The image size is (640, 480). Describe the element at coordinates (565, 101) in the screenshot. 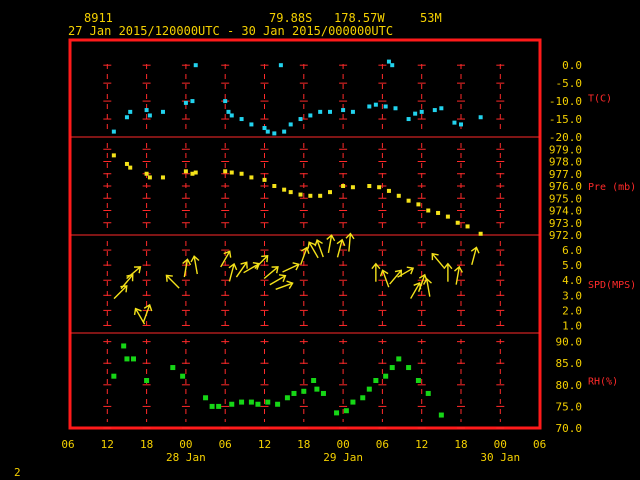

I see `temperature-ytick-label: -10.0` at that location.